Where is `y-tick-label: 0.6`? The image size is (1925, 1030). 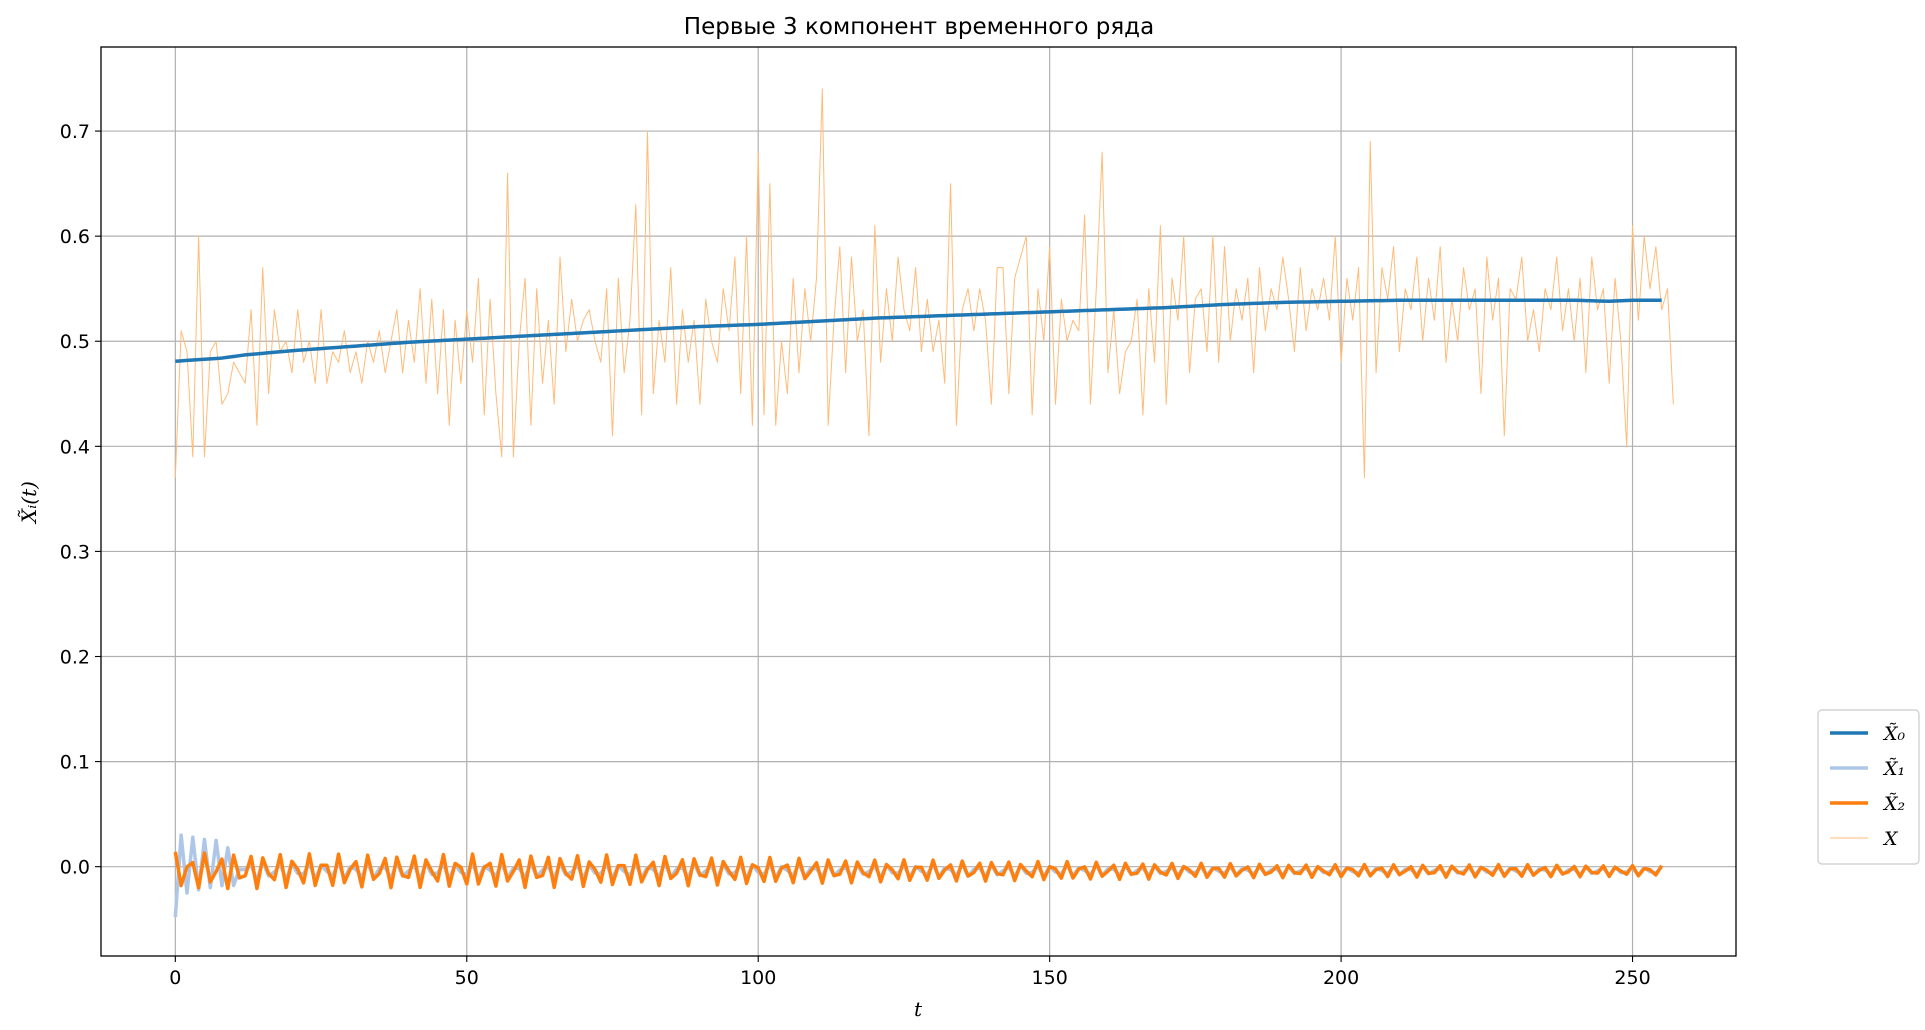
y-tick-label: 0.6 is located at coordinates (75, 237).